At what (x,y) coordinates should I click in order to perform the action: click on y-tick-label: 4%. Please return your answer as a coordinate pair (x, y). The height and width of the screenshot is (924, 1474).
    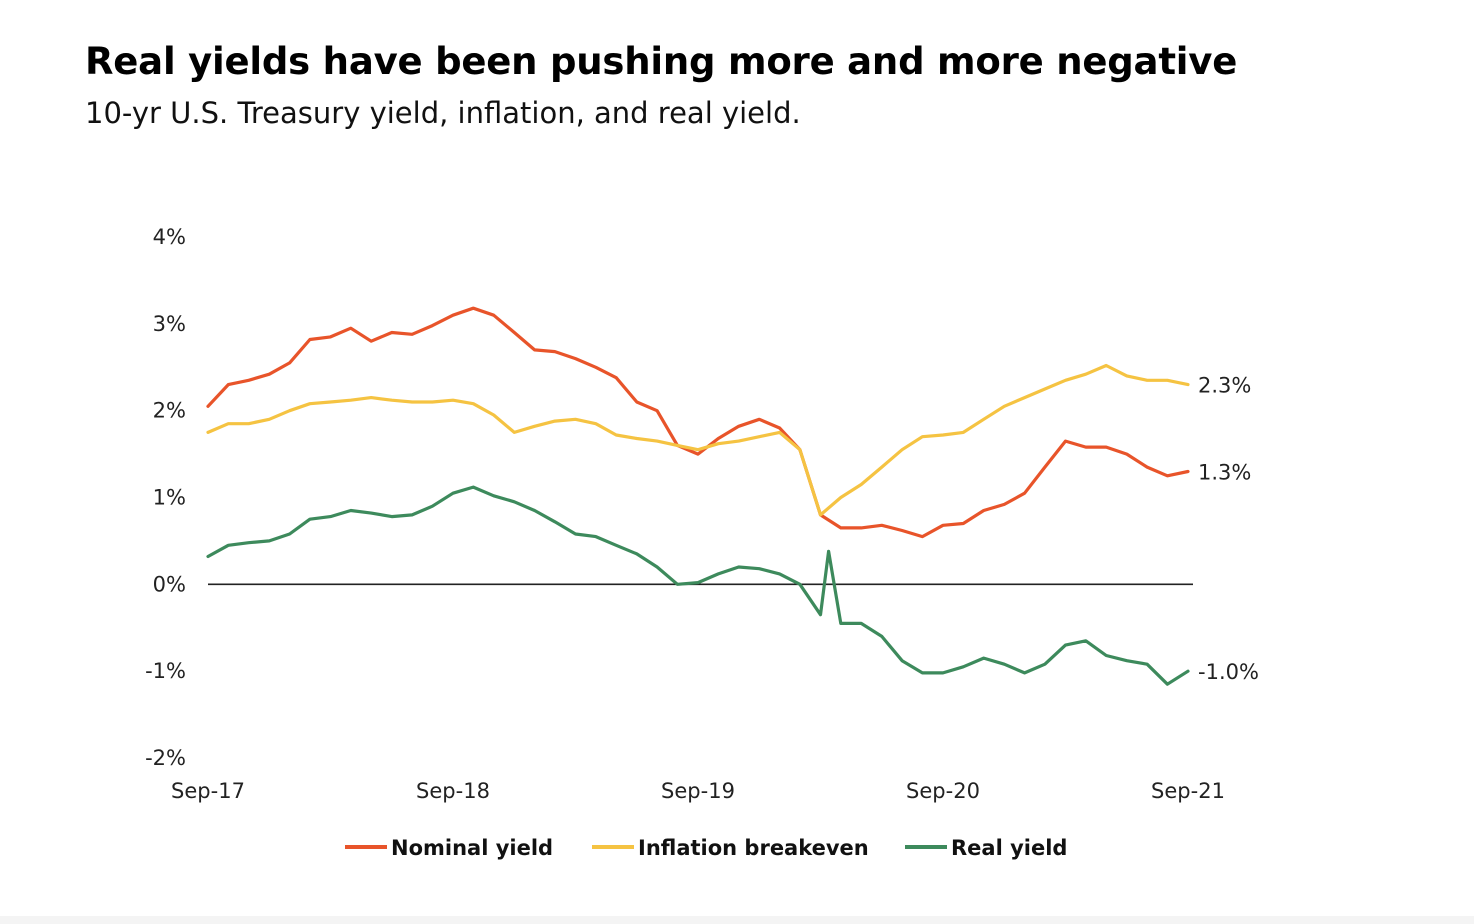
    Looking at the image, I should click on (169, 237).